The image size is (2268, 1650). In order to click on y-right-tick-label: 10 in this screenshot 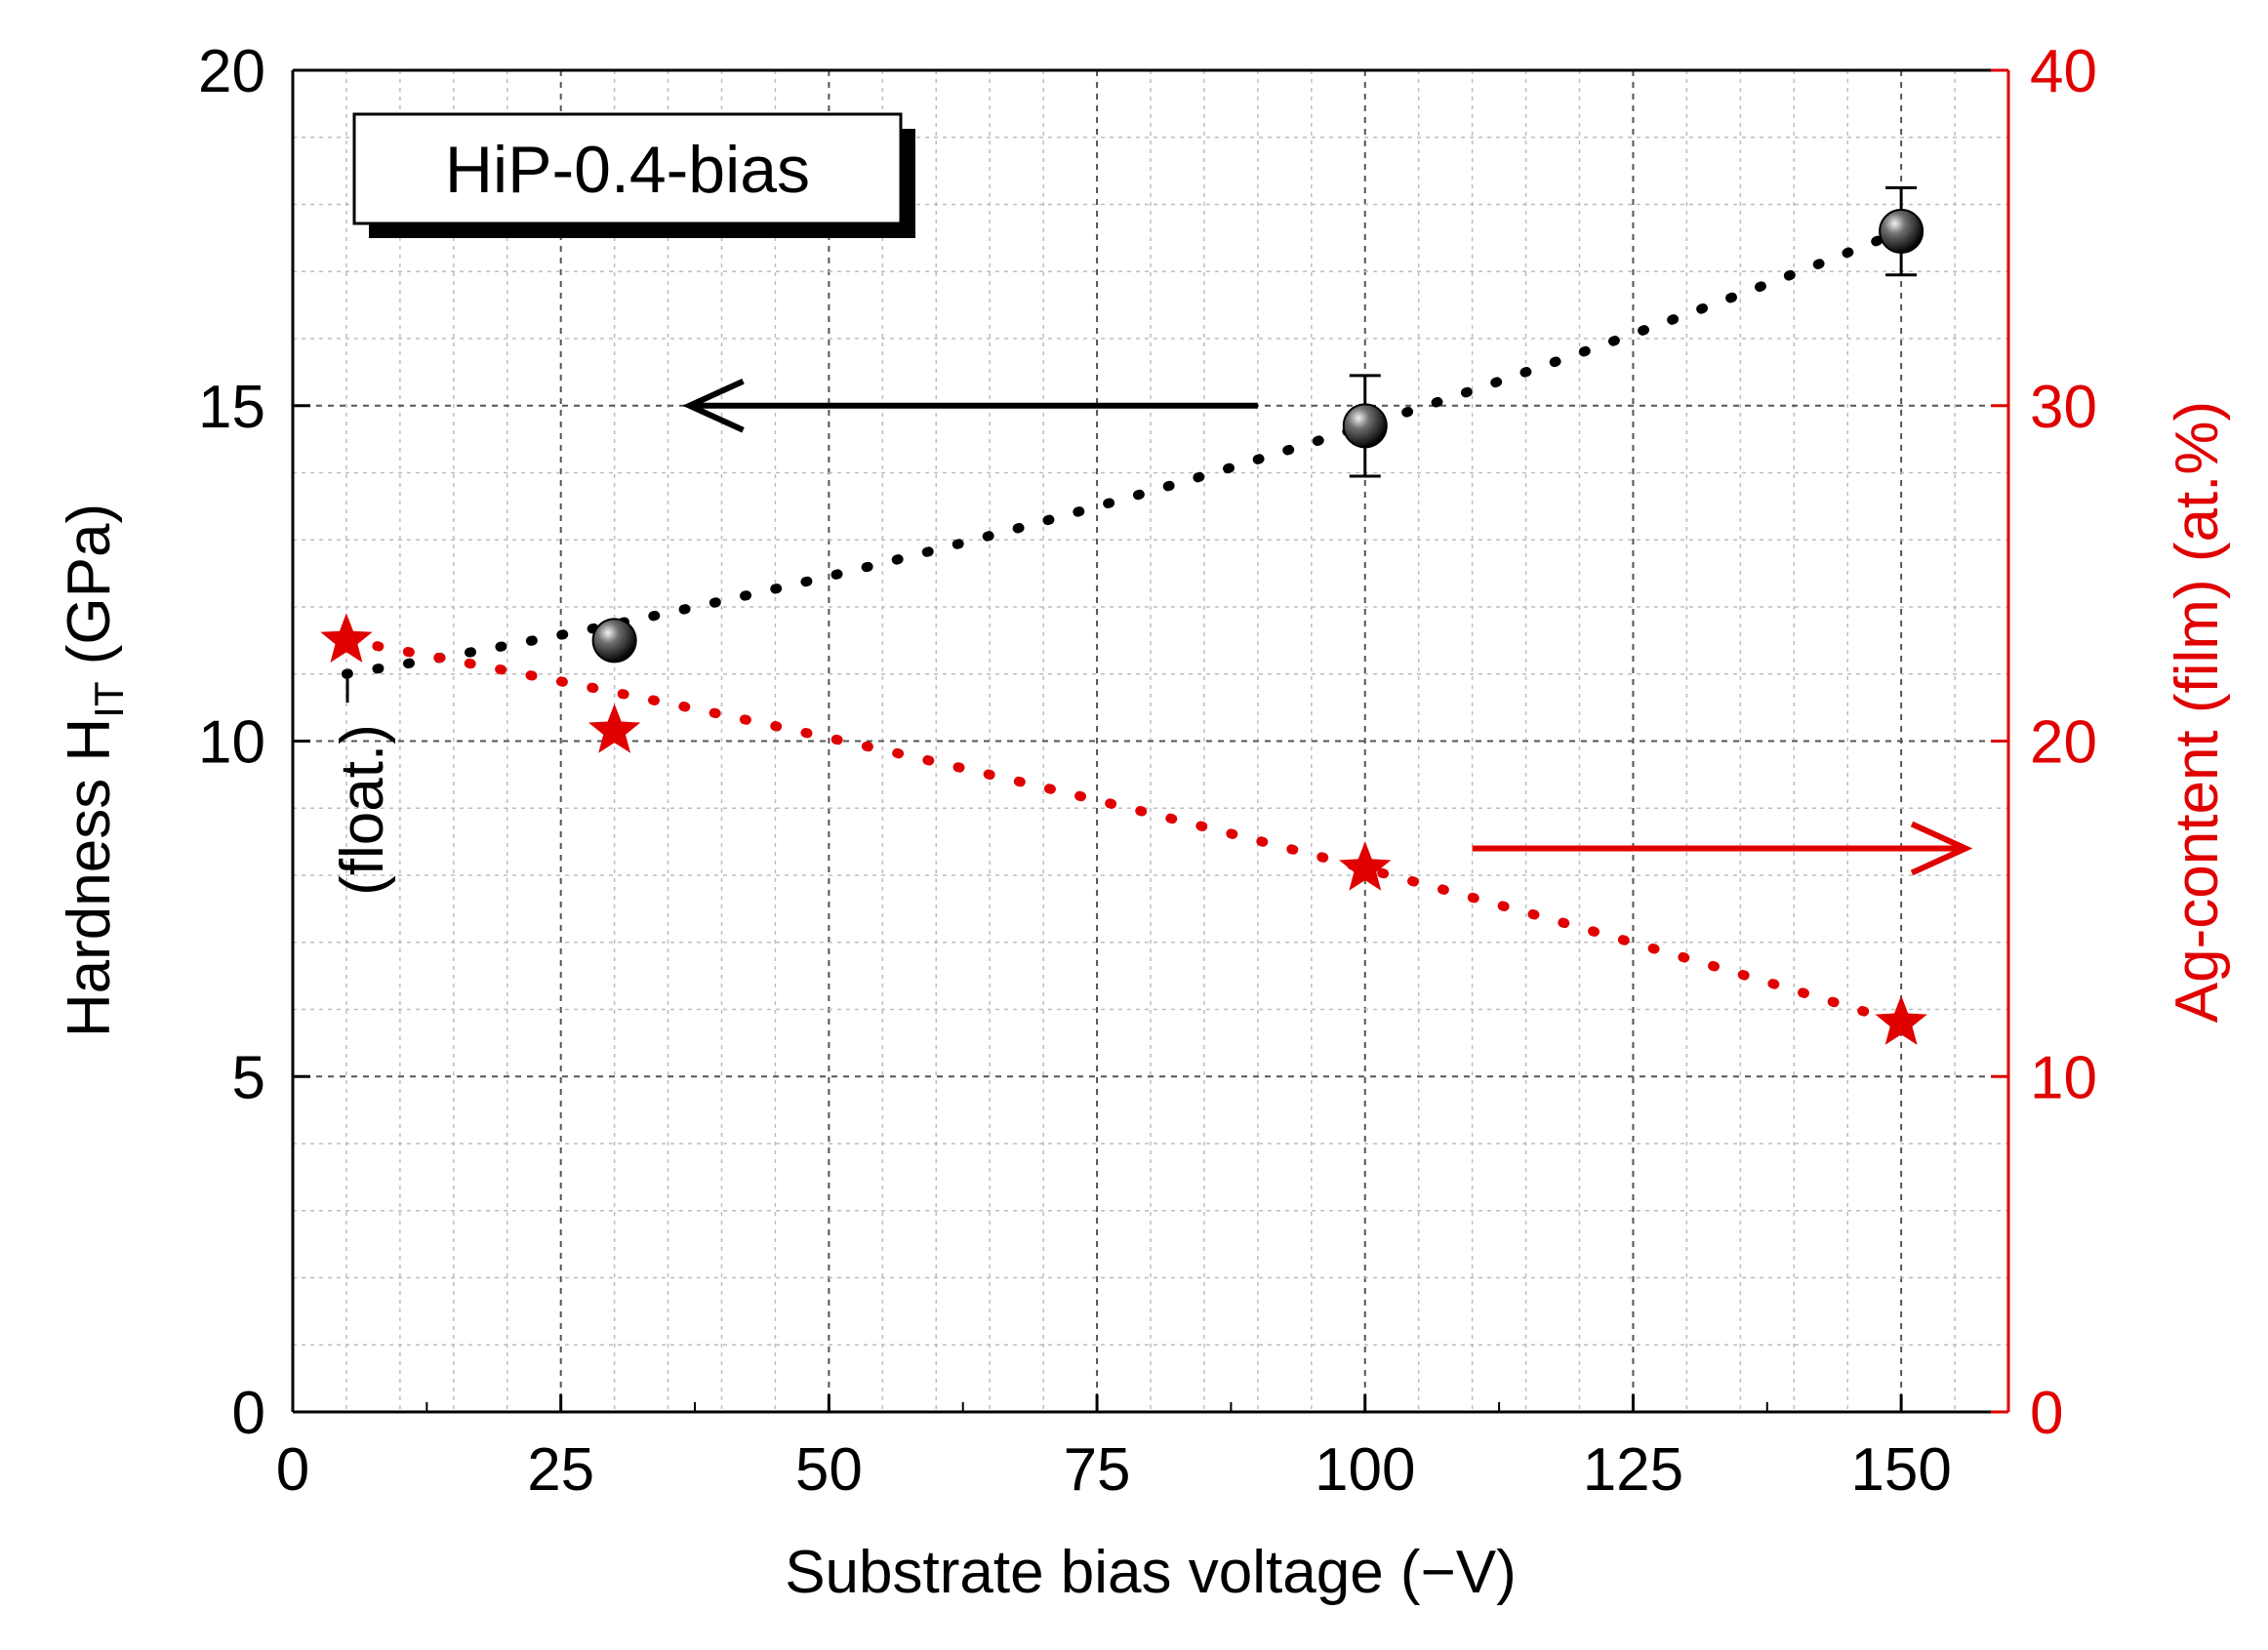, I will do `click(2064, 1077)`.